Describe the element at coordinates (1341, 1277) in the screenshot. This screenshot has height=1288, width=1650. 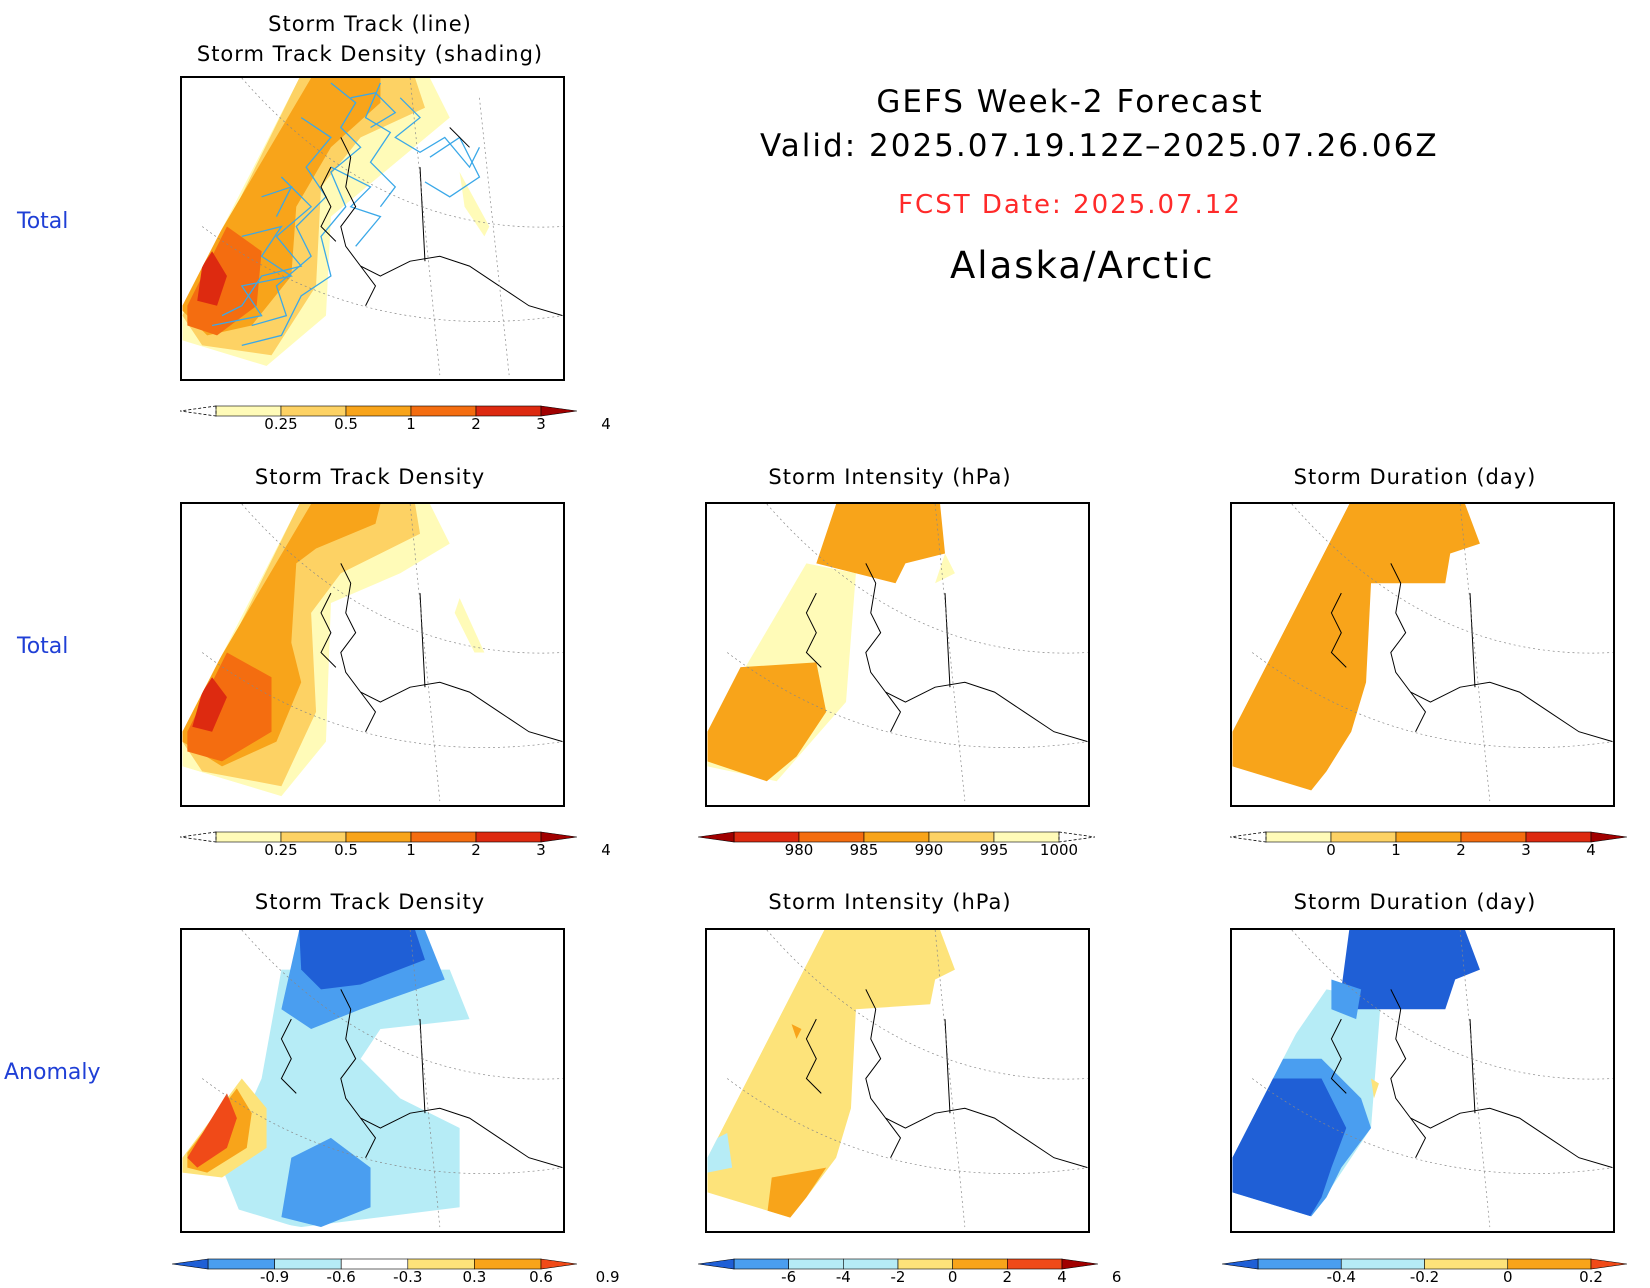
I see `colorbar-tick-label: -0.4` at that location.